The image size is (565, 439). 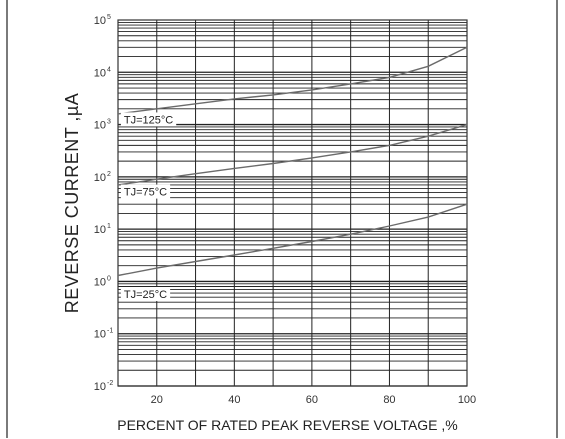 What do you see at coordinates (109, 17) in the screenshot?
I see `y-tick-exponent: 5` at bounding box center [109, 17].